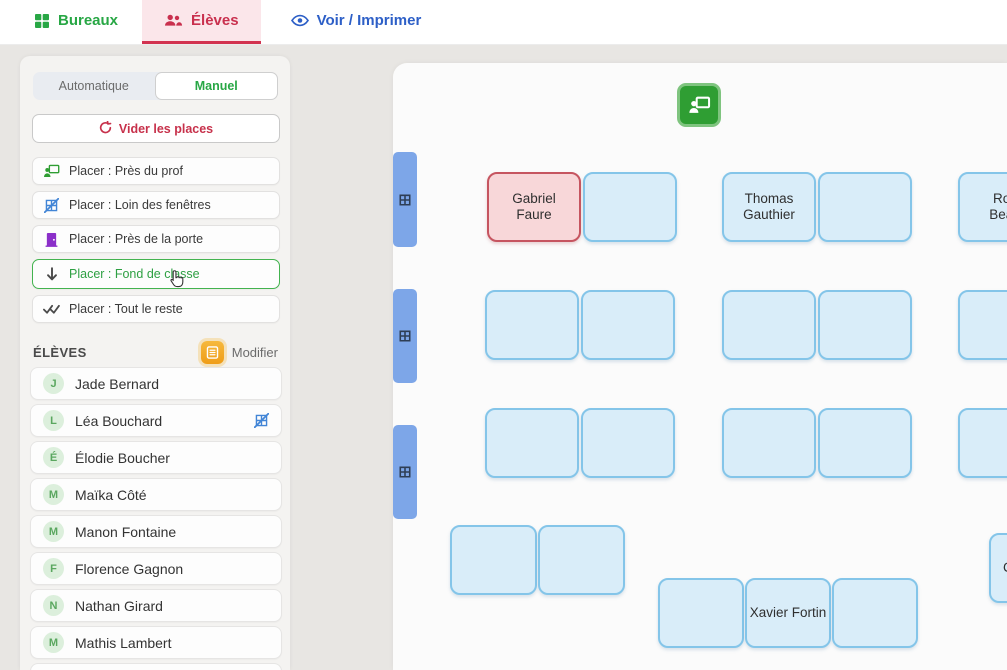  Describe the element at coordinates (299, 20) in the screenshot. I see `eye-icon` at that location.